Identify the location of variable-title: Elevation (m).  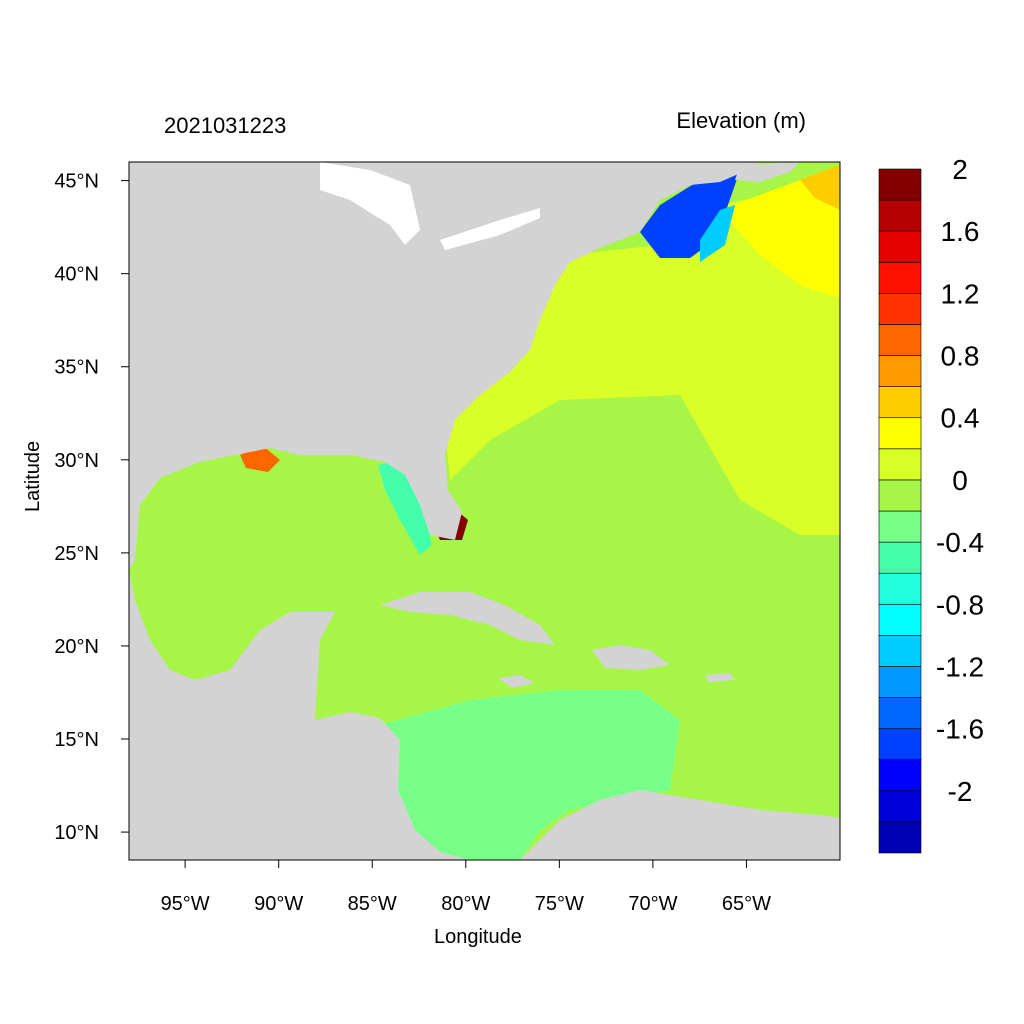
(741, 120).